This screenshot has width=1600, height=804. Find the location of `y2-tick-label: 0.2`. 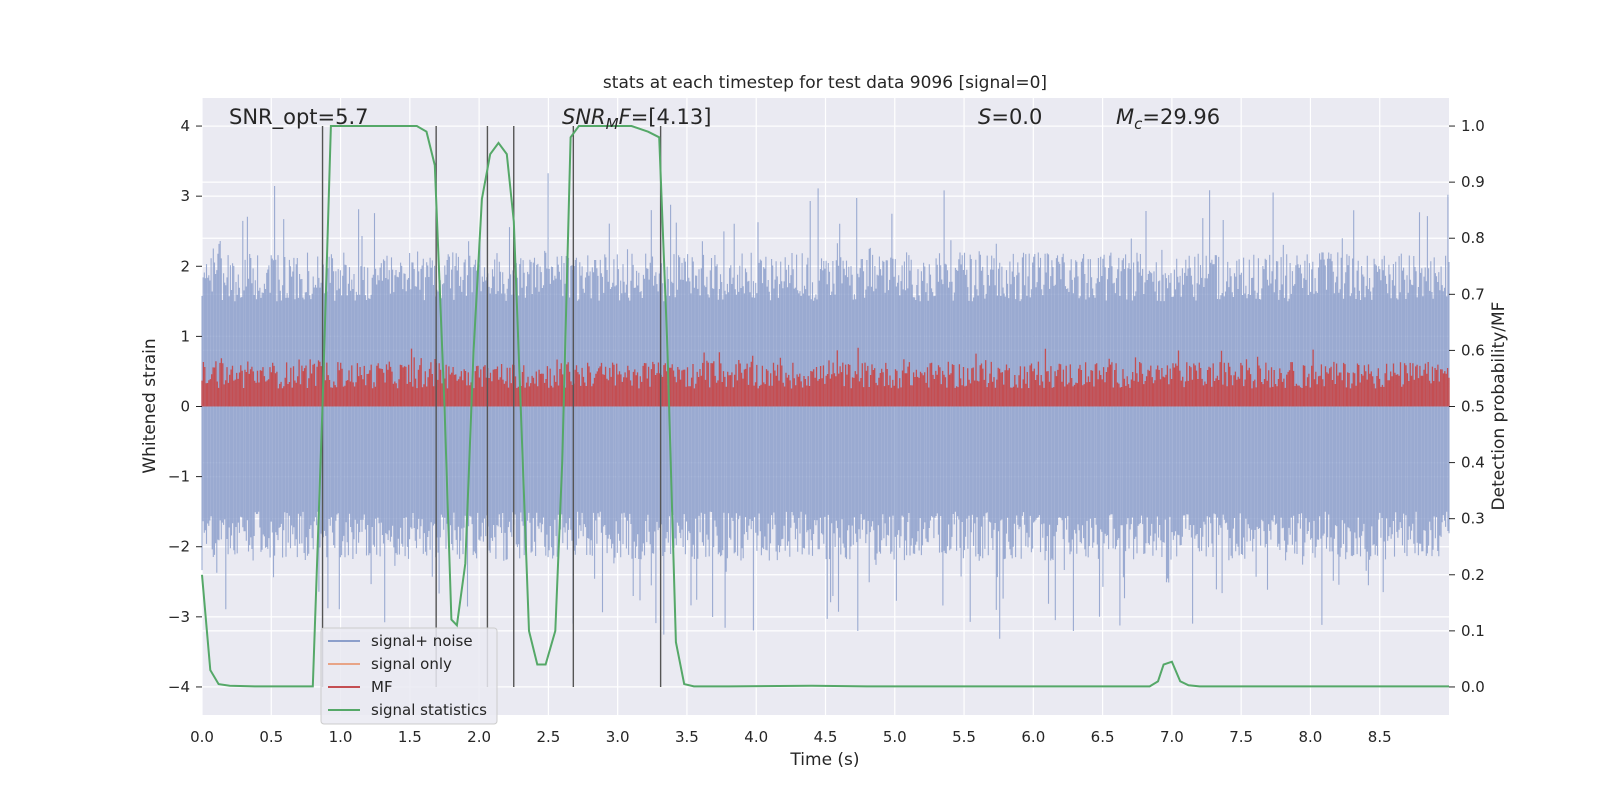

y2-tick-label: 0.2 is located at coordinates (1473, 575).